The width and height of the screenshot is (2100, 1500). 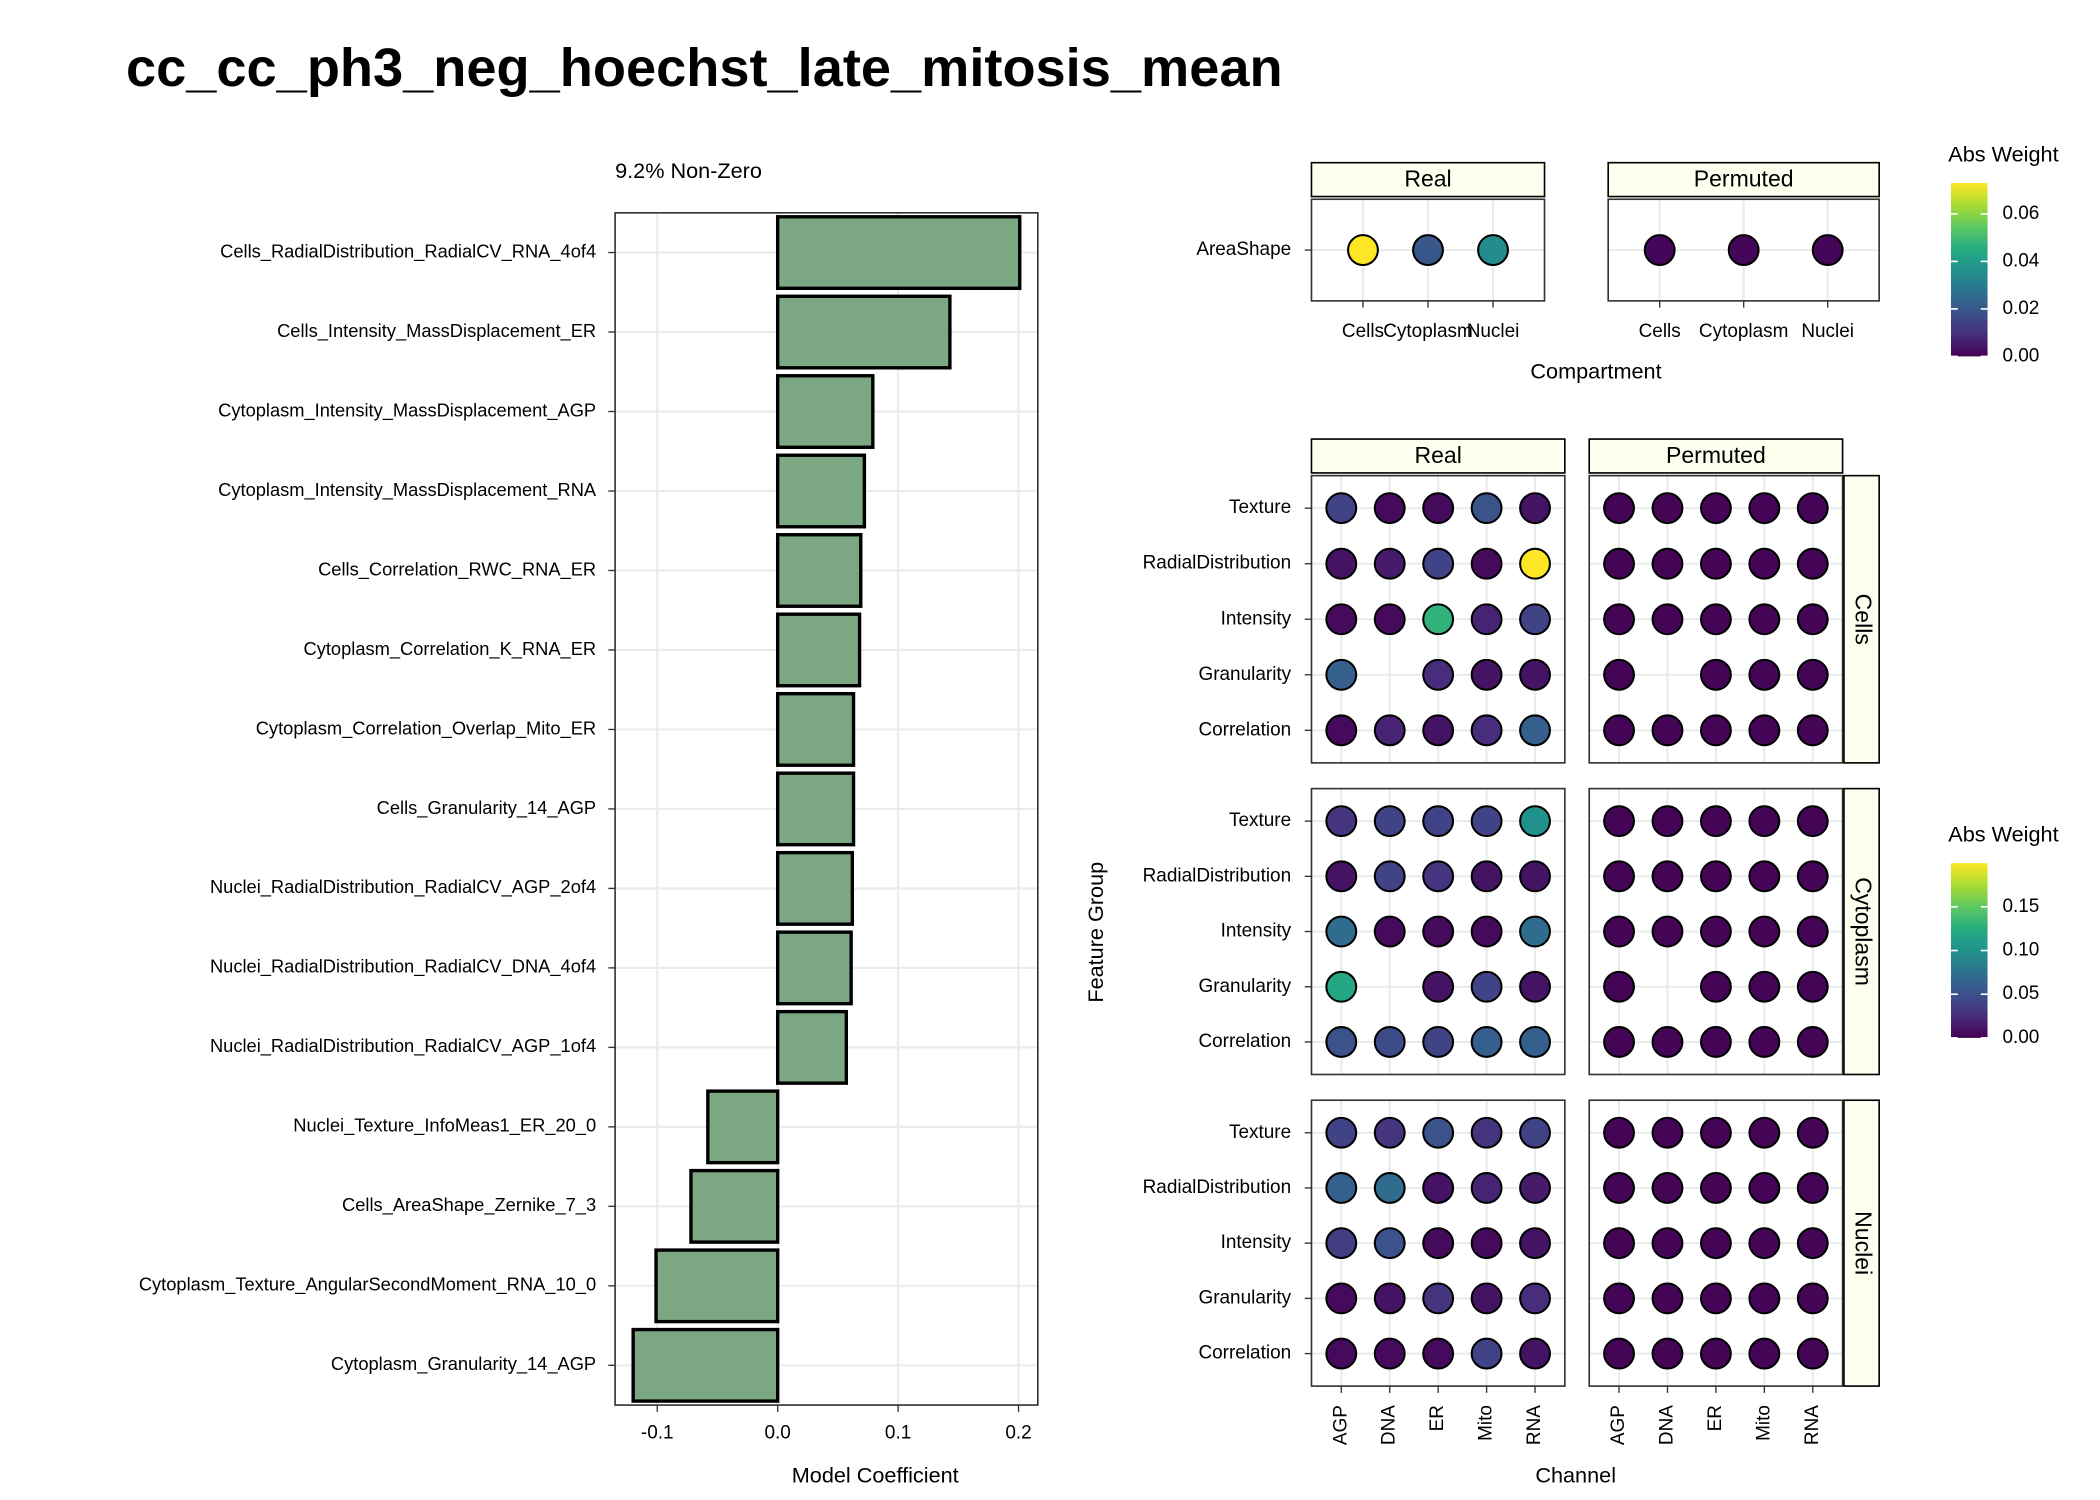 I want to click on row-label: AreaShape, so click(x=1243, y=249).